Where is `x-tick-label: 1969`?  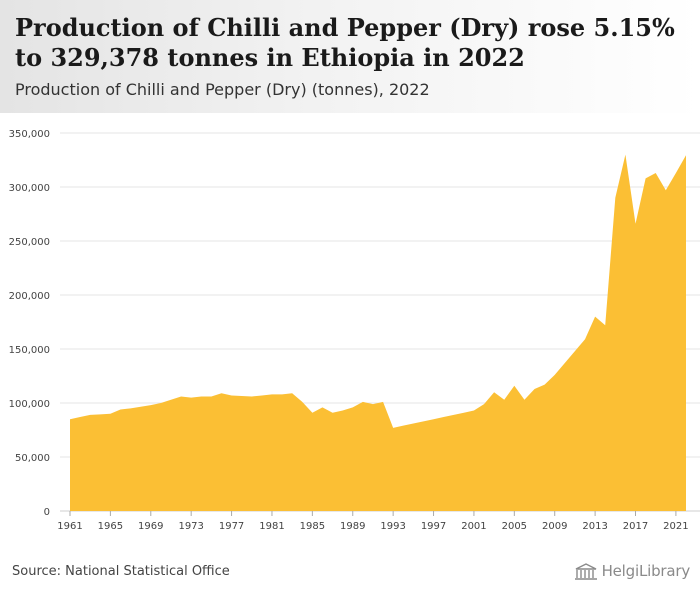 x-tick-label: 1969 is located at coordinates (150, 526).